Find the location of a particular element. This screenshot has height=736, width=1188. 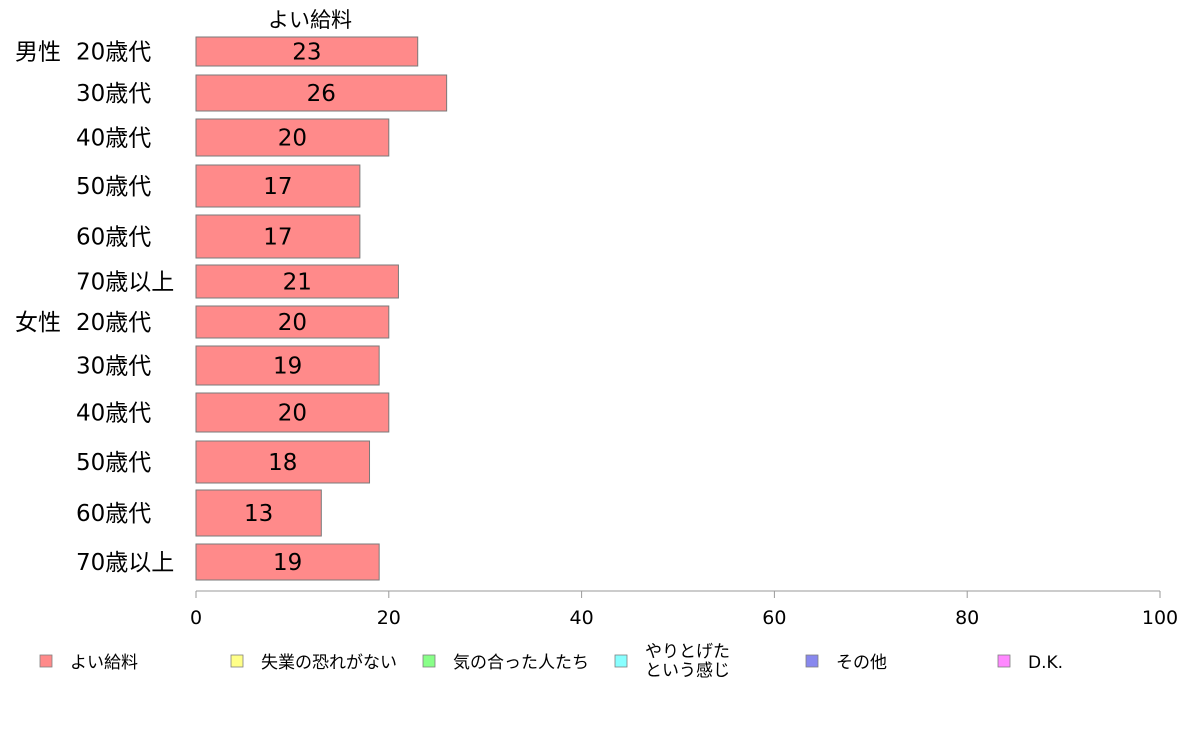

chart-title: よい給料 is located at coordinates (310, 20).